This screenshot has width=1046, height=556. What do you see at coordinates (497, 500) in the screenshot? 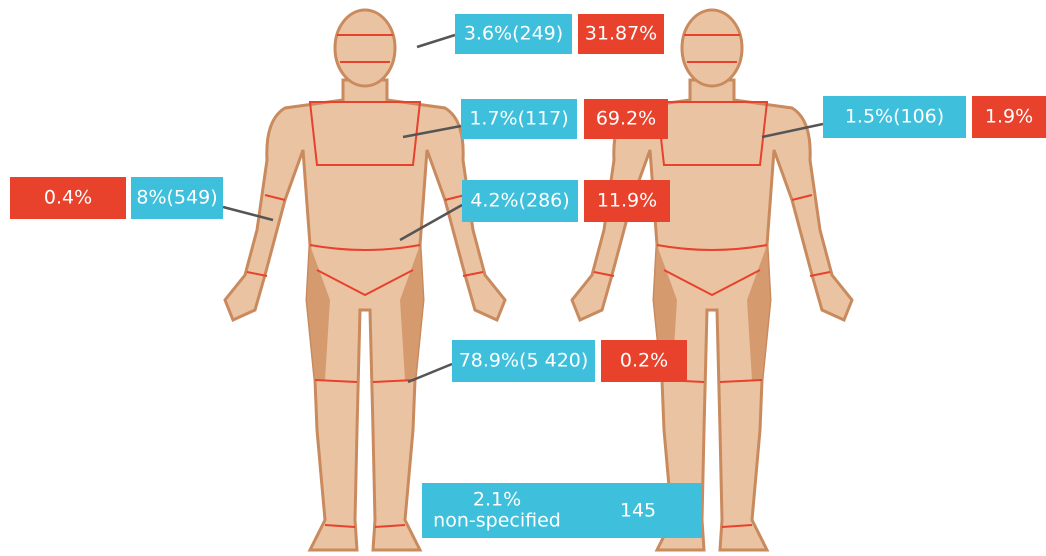
I see `unspecified-percent: 2.1%` at bounding box center [497, 500].